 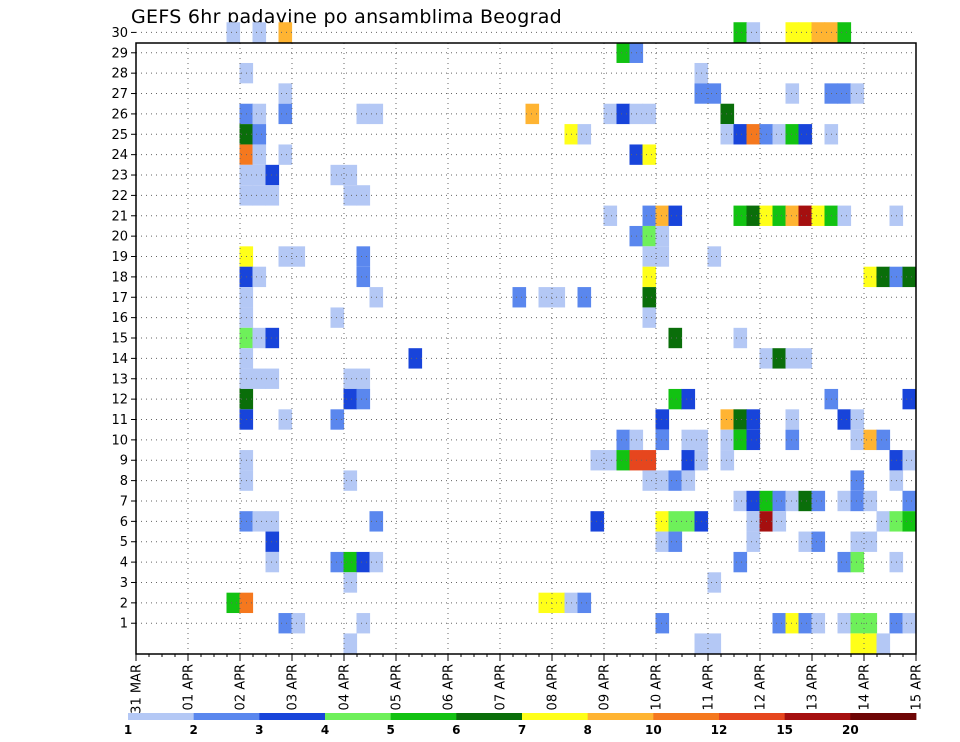 I want to click on legend-level-label: 1, so click(x=128, y=730).